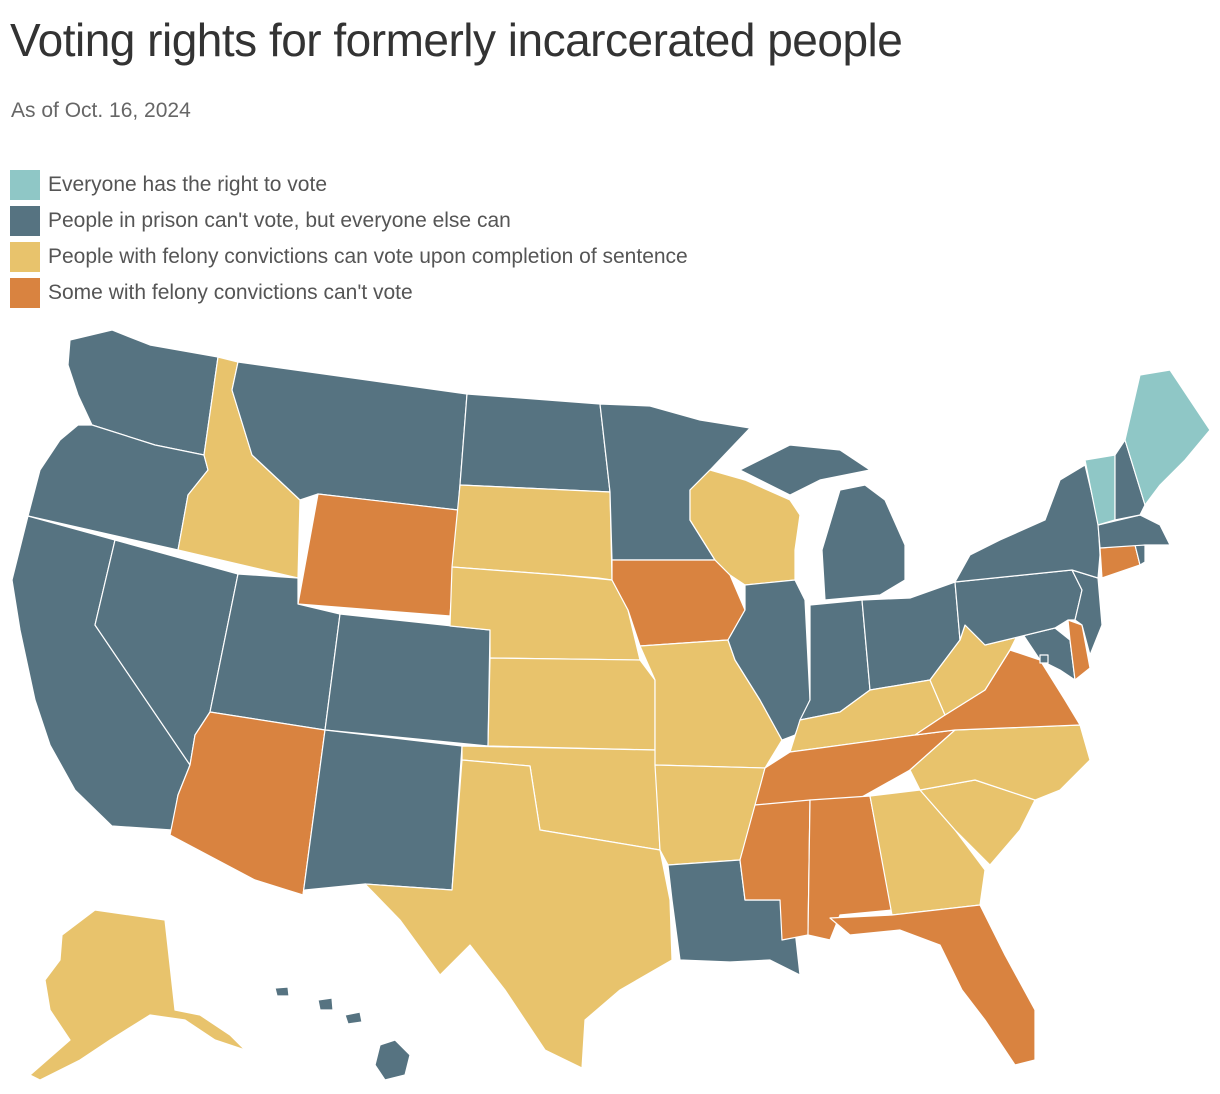 Image resolution: width=1220 pixels, height=1094 pixels. What do you see at coordinates (137, 995) in the screenshot?
I see `state-alaska` at bounding box center [137, 995].